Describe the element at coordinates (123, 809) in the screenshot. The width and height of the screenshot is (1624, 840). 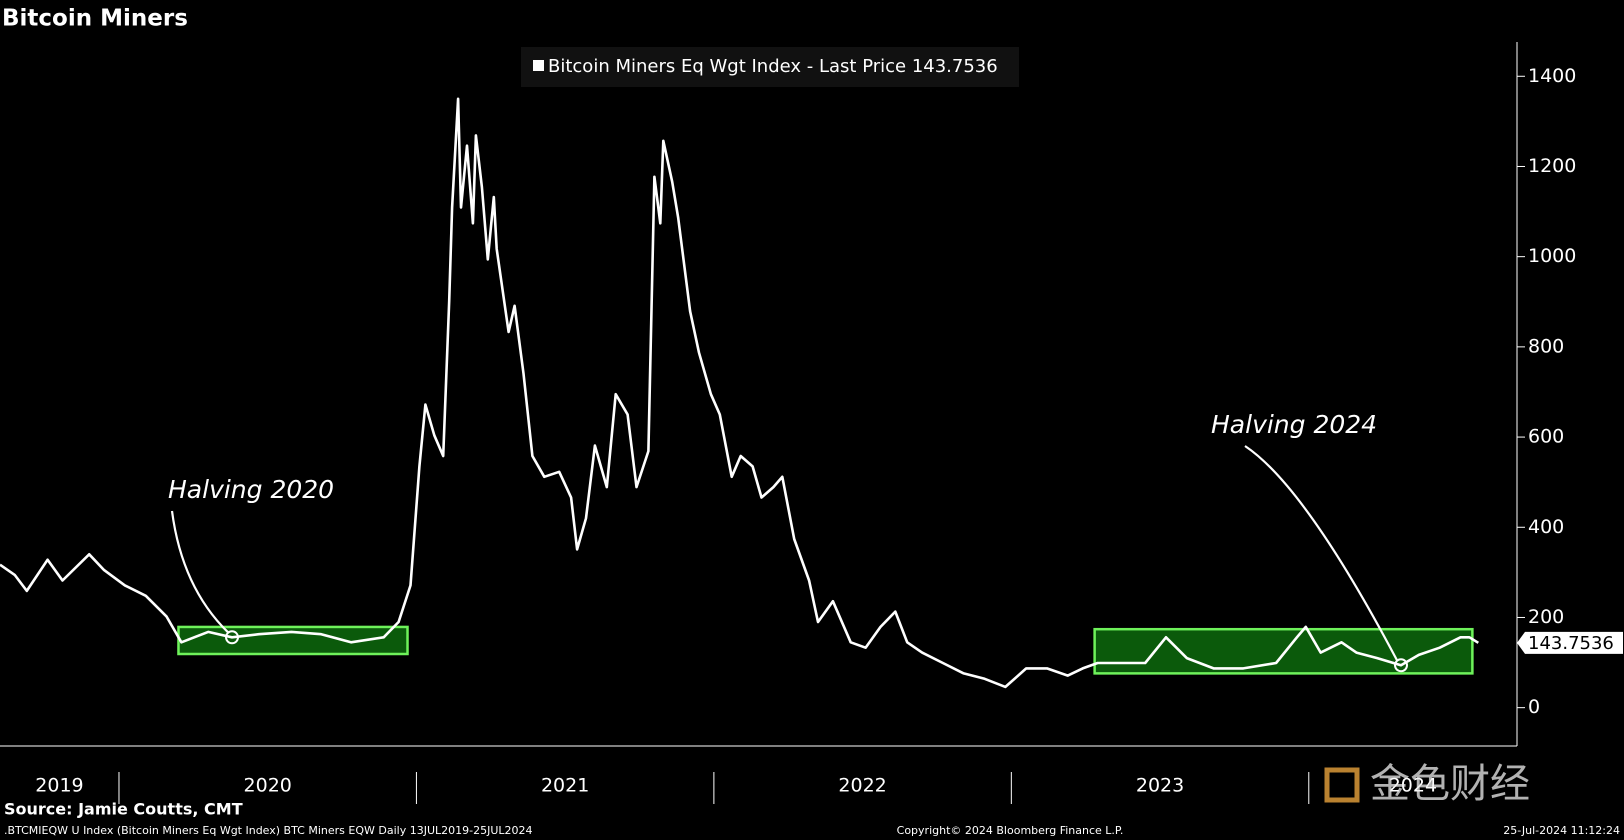
I see `source: Source: Jamie Coutts, CMT` at that location.